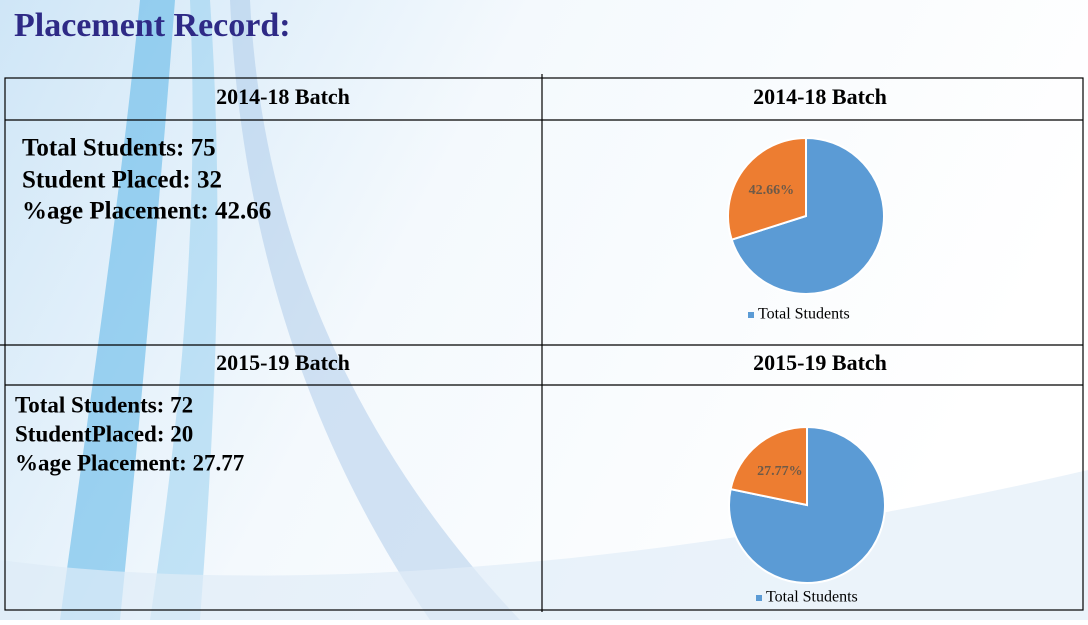 The width and height of the screenshot is (1088, 625). I want to click on data-label: 27.77%, so click(780, 471).